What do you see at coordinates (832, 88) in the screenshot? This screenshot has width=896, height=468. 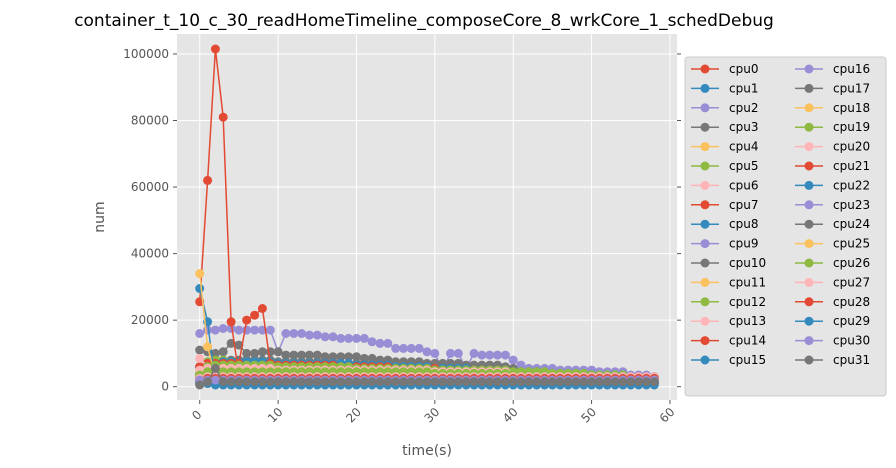 I see `legend-item-cpu17: cpu17` at bounding box center [832, 88].